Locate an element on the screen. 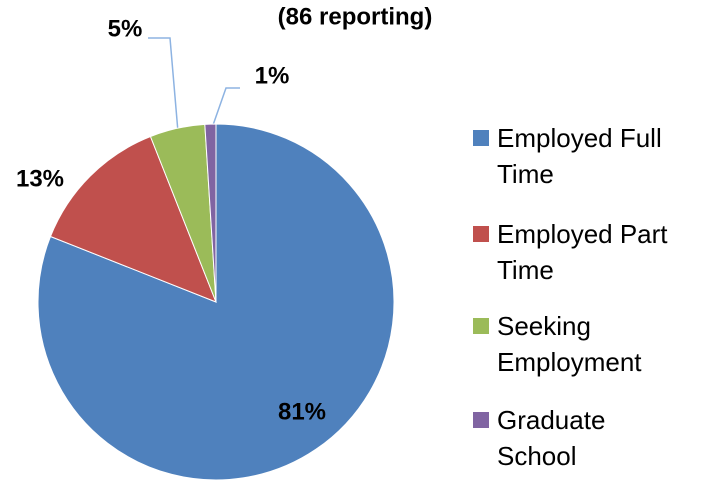 The height and width of the screenshot is (482, 705). legend-label: Graduate School is located at coordinates (551, 438).